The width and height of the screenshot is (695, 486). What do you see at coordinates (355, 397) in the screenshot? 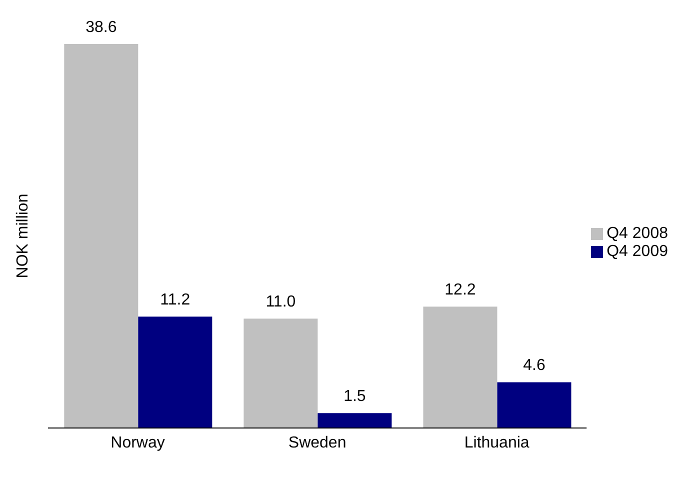
I see `data-label: 1.5` at bounding box center [355, 397].